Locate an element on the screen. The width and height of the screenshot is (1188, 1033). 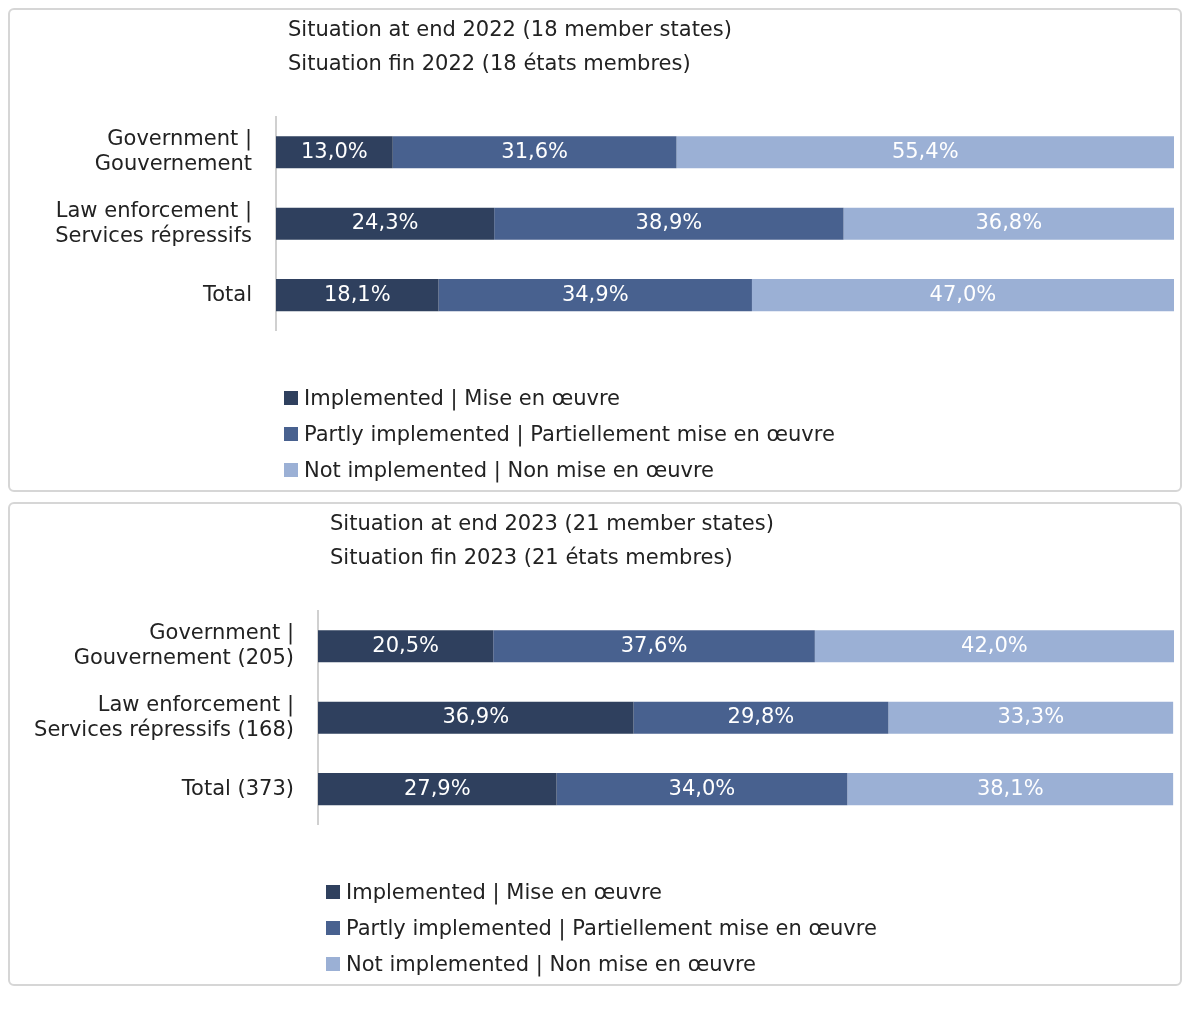
data-label: 47,0% is located at coordinates (963, 293).